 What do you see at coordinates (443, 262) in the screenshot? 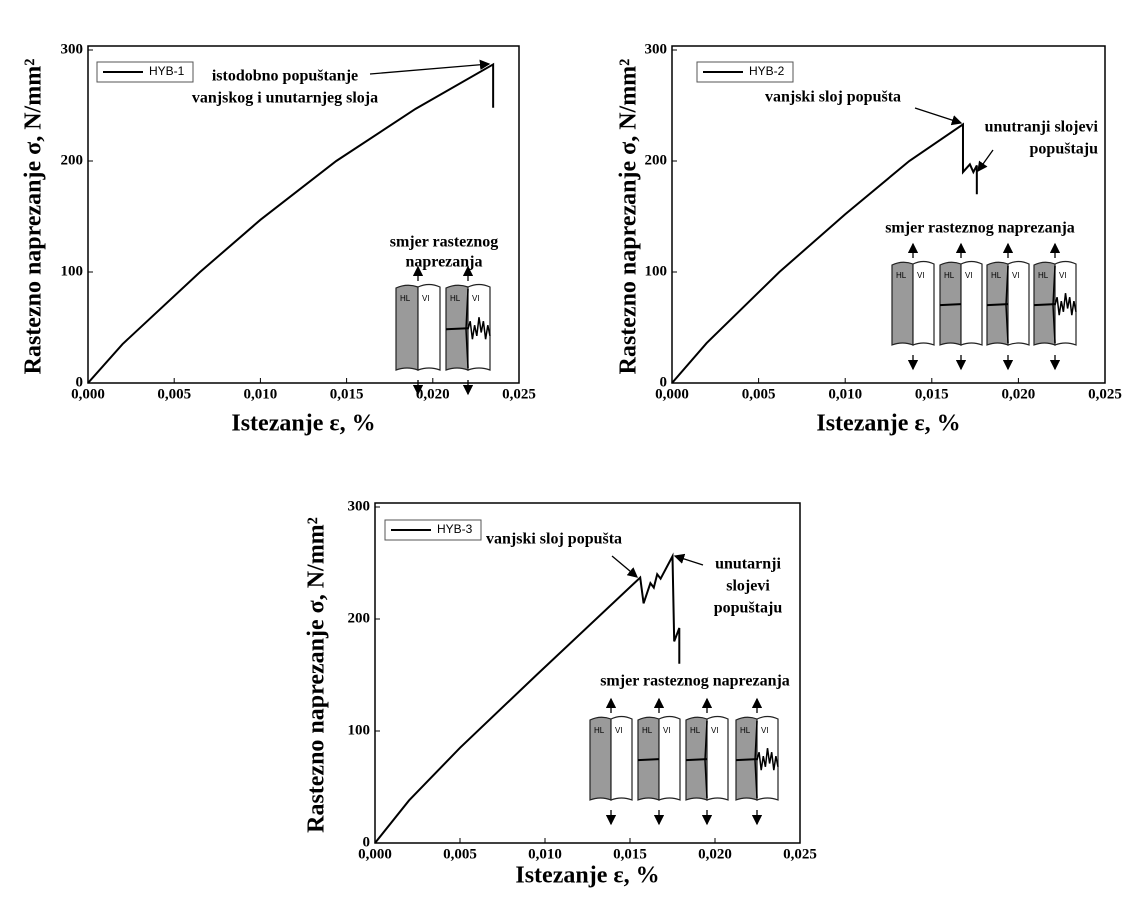
I see `inset-caption: naprezanja` at bounding box center [443, 262].